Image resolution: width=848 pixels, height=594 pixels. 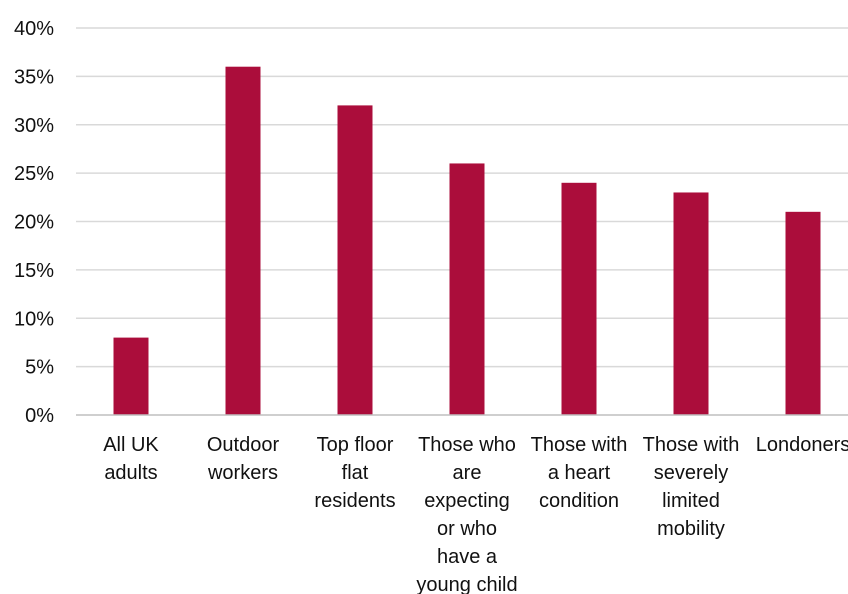 What do you see at coordinates (355, 445) in the screenshot?
I see `x-category-label-line: Top floor` at bounding box center [355, 445].